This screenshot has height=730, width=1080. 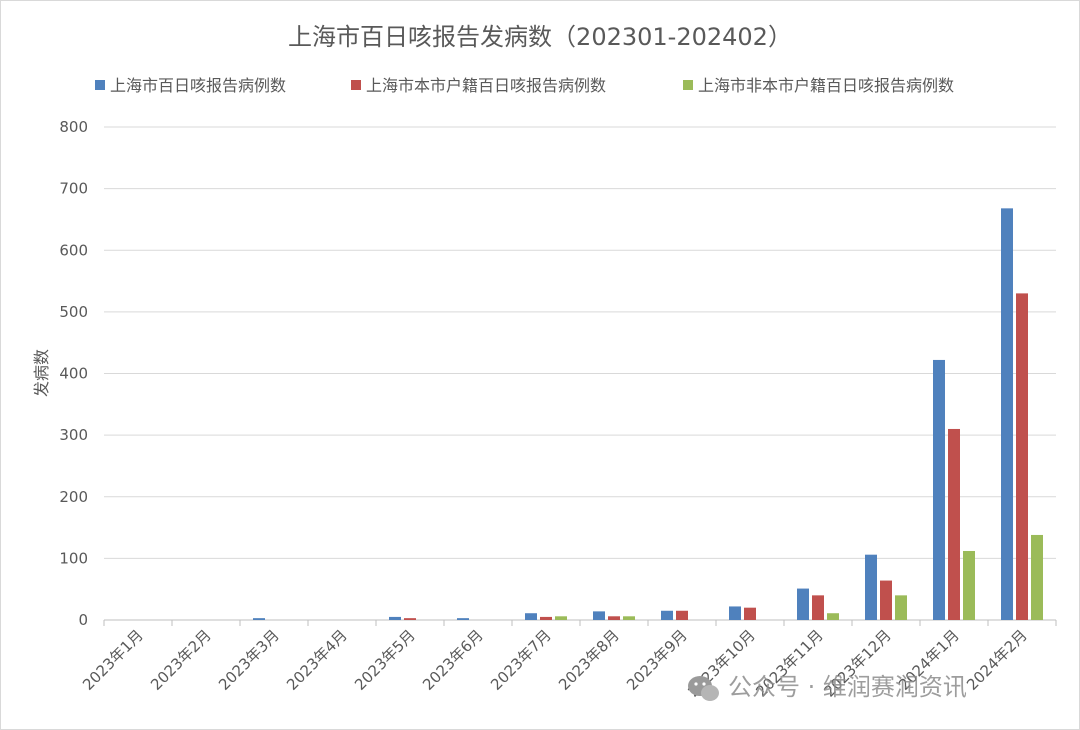 I want to click on y-tick-label: 800, so click(x=73, y=127).